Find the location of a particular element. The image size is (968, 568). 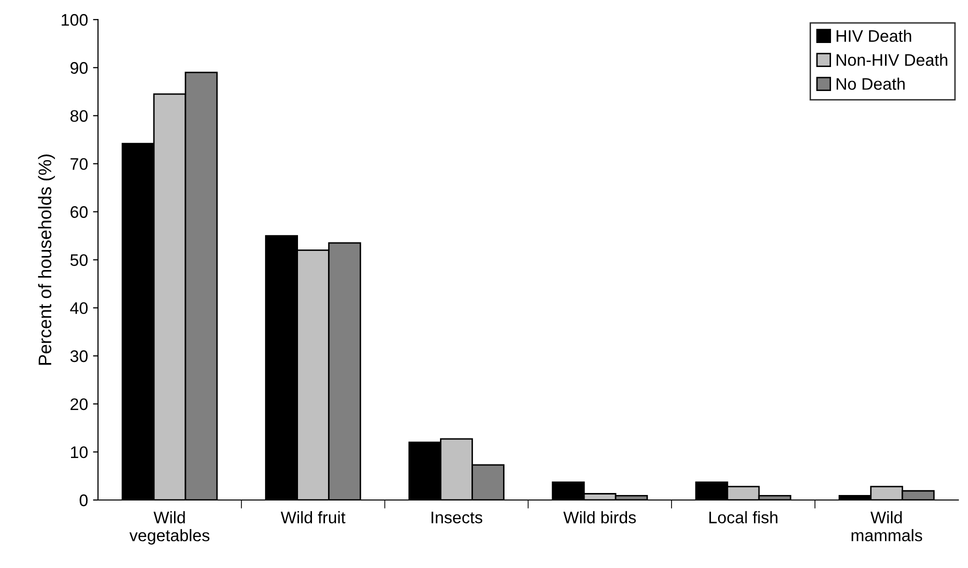

x-tick-label: Insects is located at coordinates (457, 518).